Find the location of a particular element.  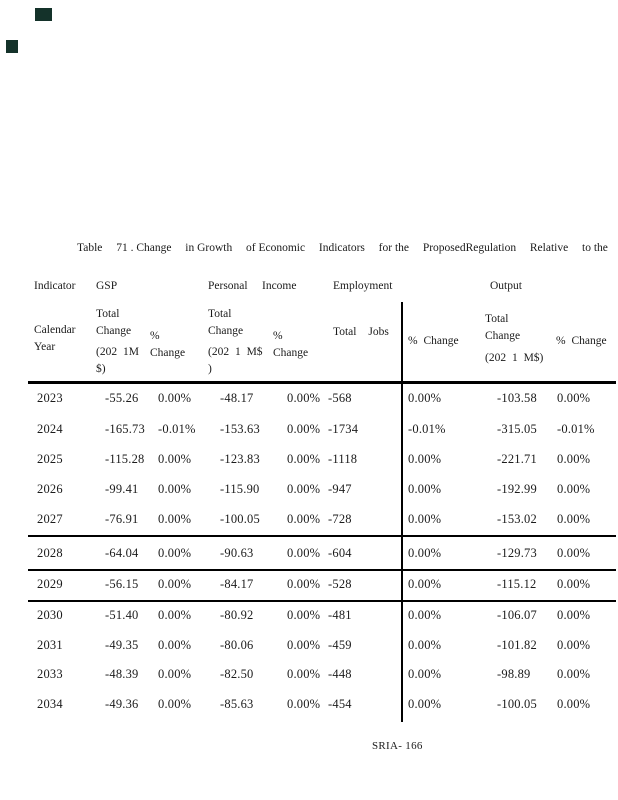

year-cell: 2023 is located at coordinates (50, 398).